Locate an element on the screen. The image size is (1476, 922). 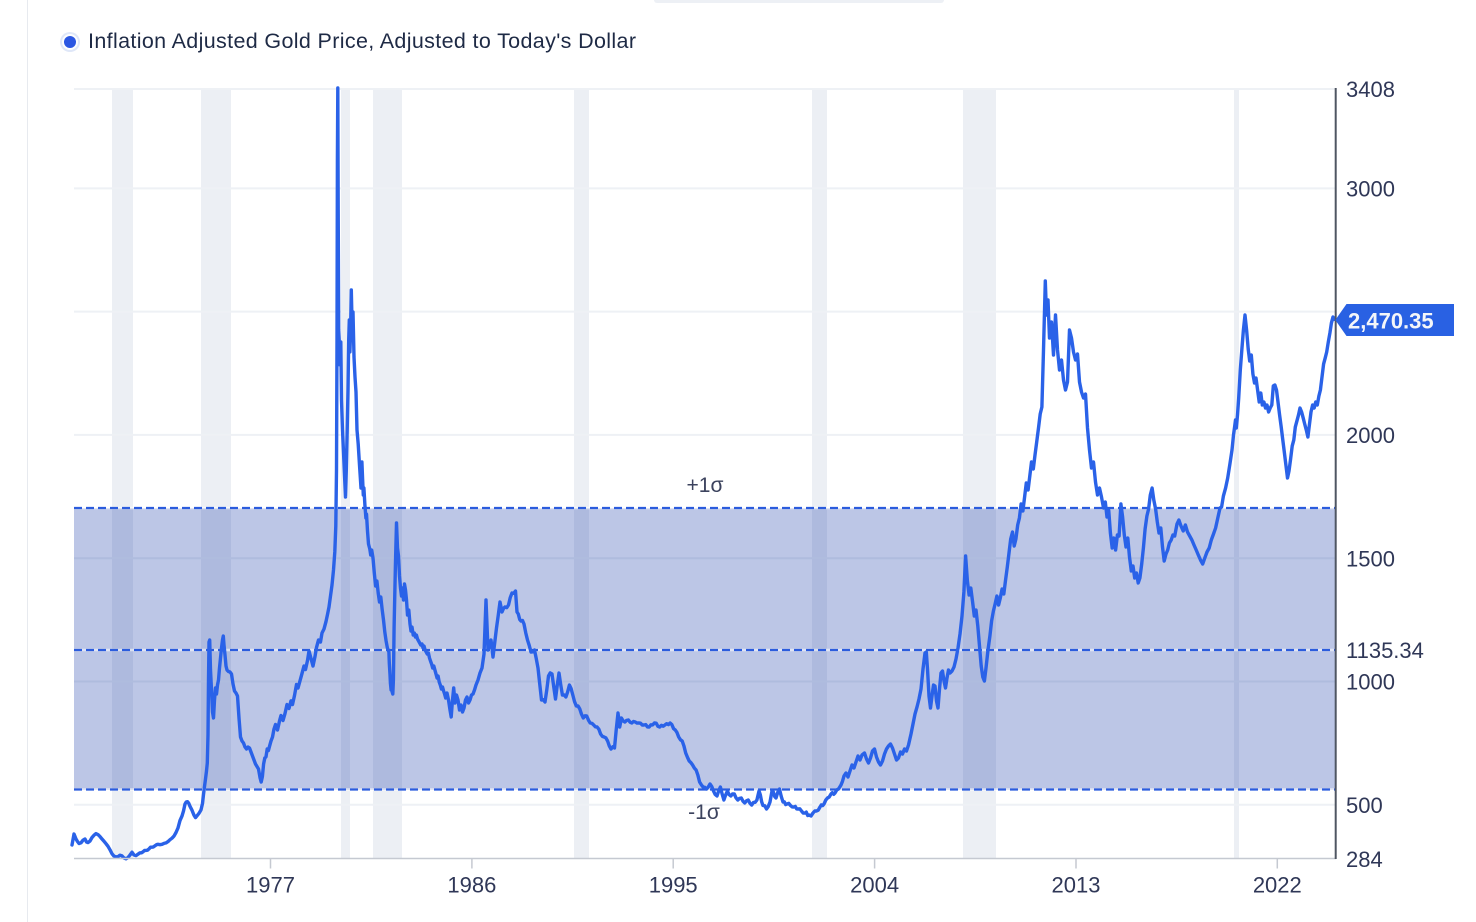
svg-text: 1500 is located at coordinates (1370, 558).